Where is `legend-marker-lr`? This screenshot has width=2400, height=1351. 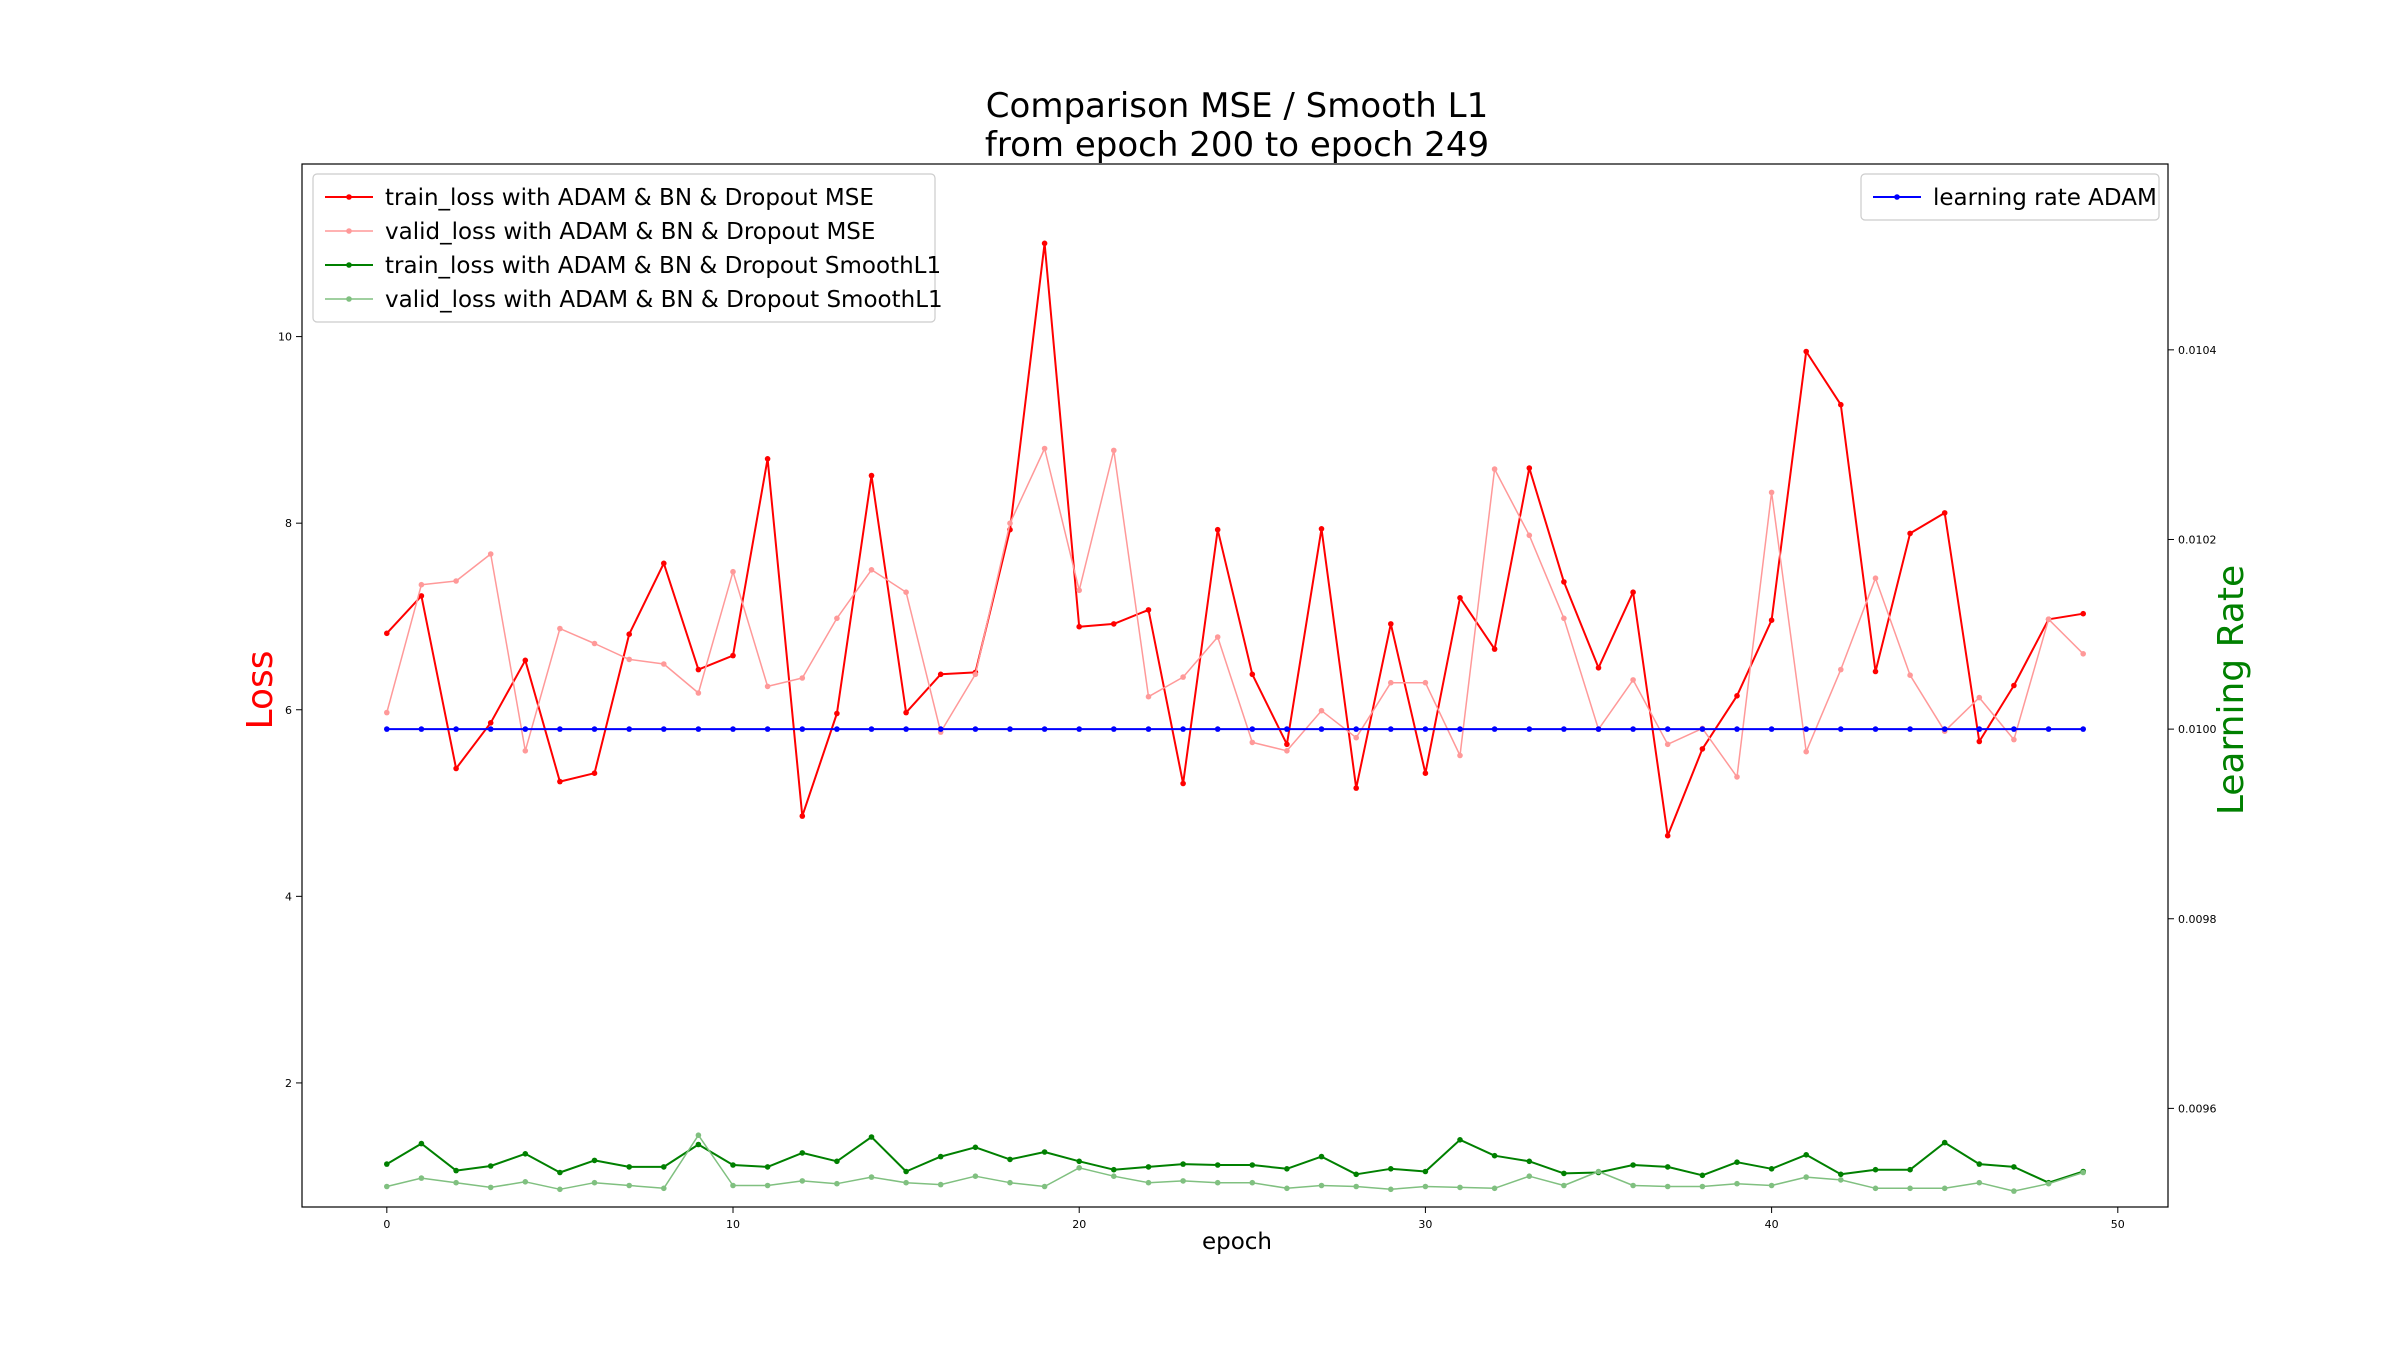
legend-marker-lr is located at coordinates (1897, 197).